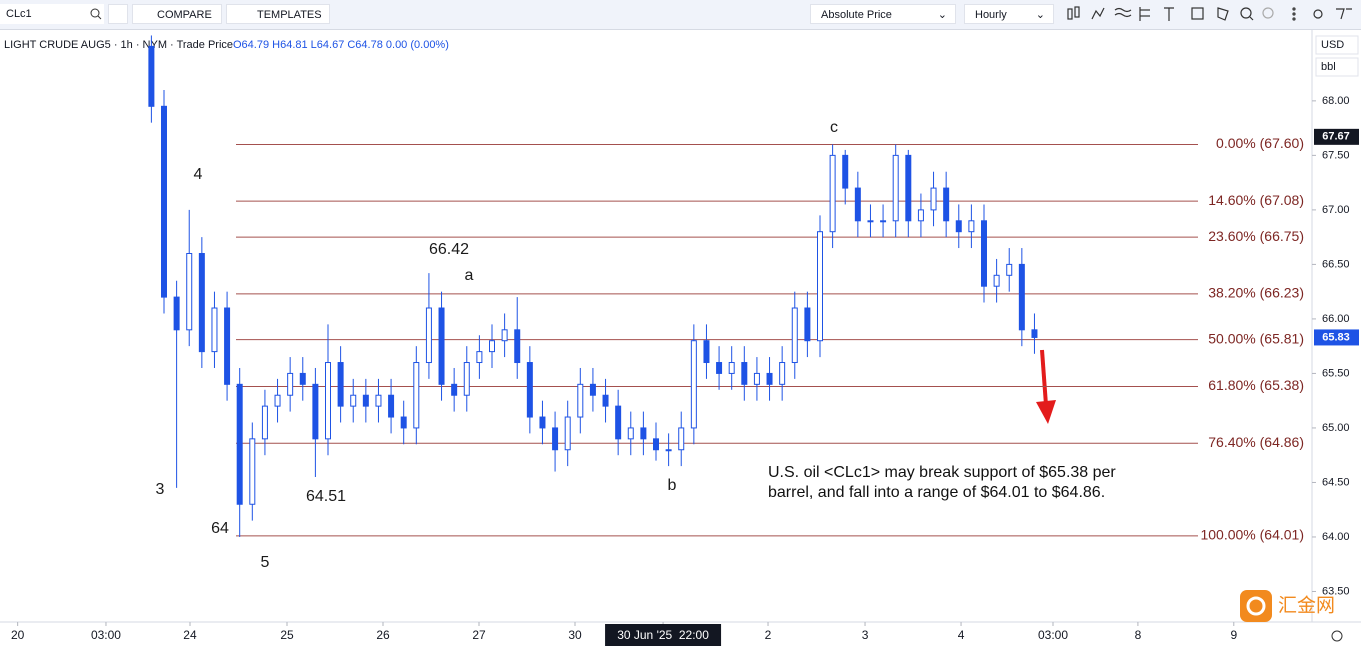 Image resolution: width=1361 pixels, height=649 pixels. I want to click on compare-button: COMPARE, so click(177, 14).